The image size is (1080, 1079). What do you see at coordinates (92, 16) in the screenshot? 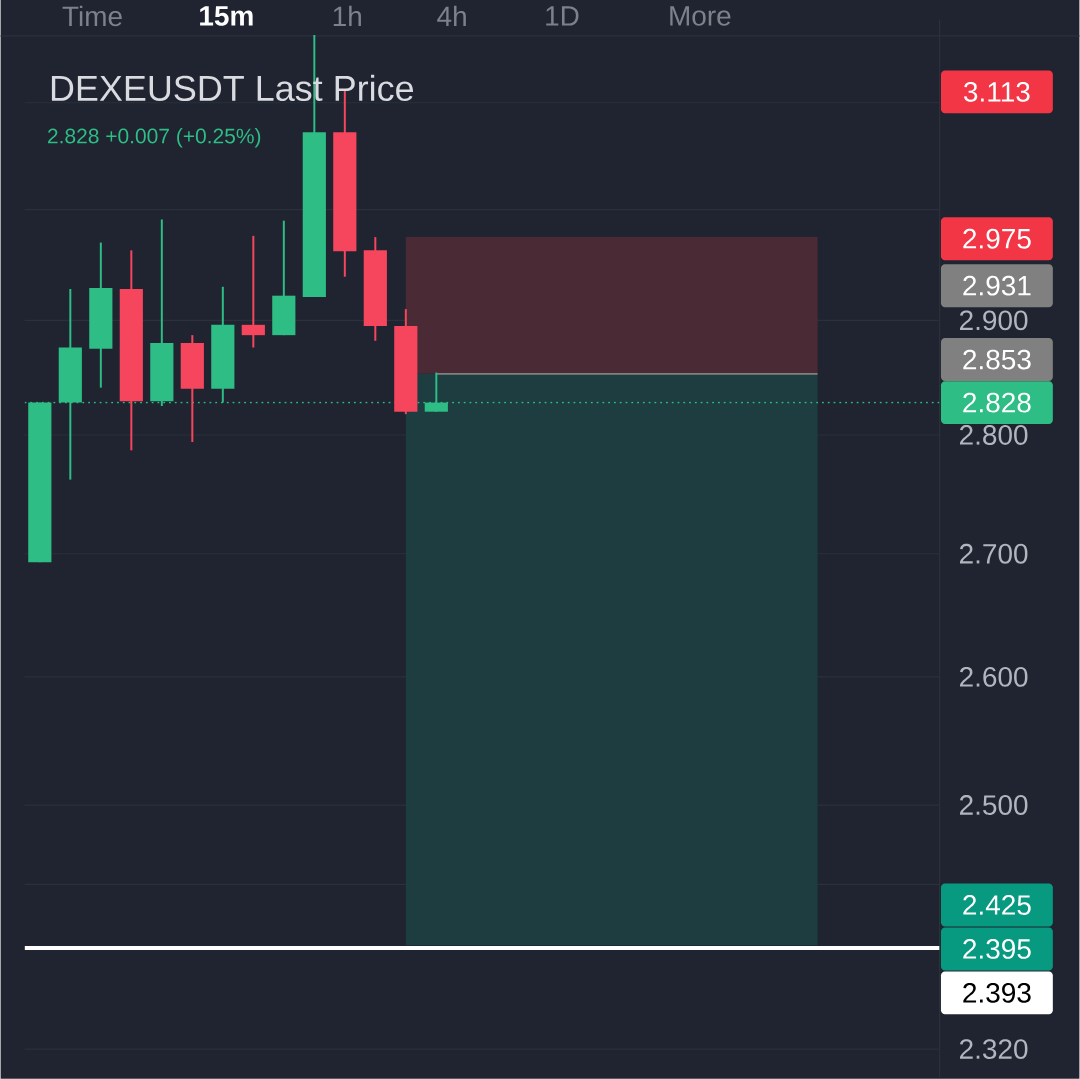
I see `annotation: Time` at bounding box center [92, 16].